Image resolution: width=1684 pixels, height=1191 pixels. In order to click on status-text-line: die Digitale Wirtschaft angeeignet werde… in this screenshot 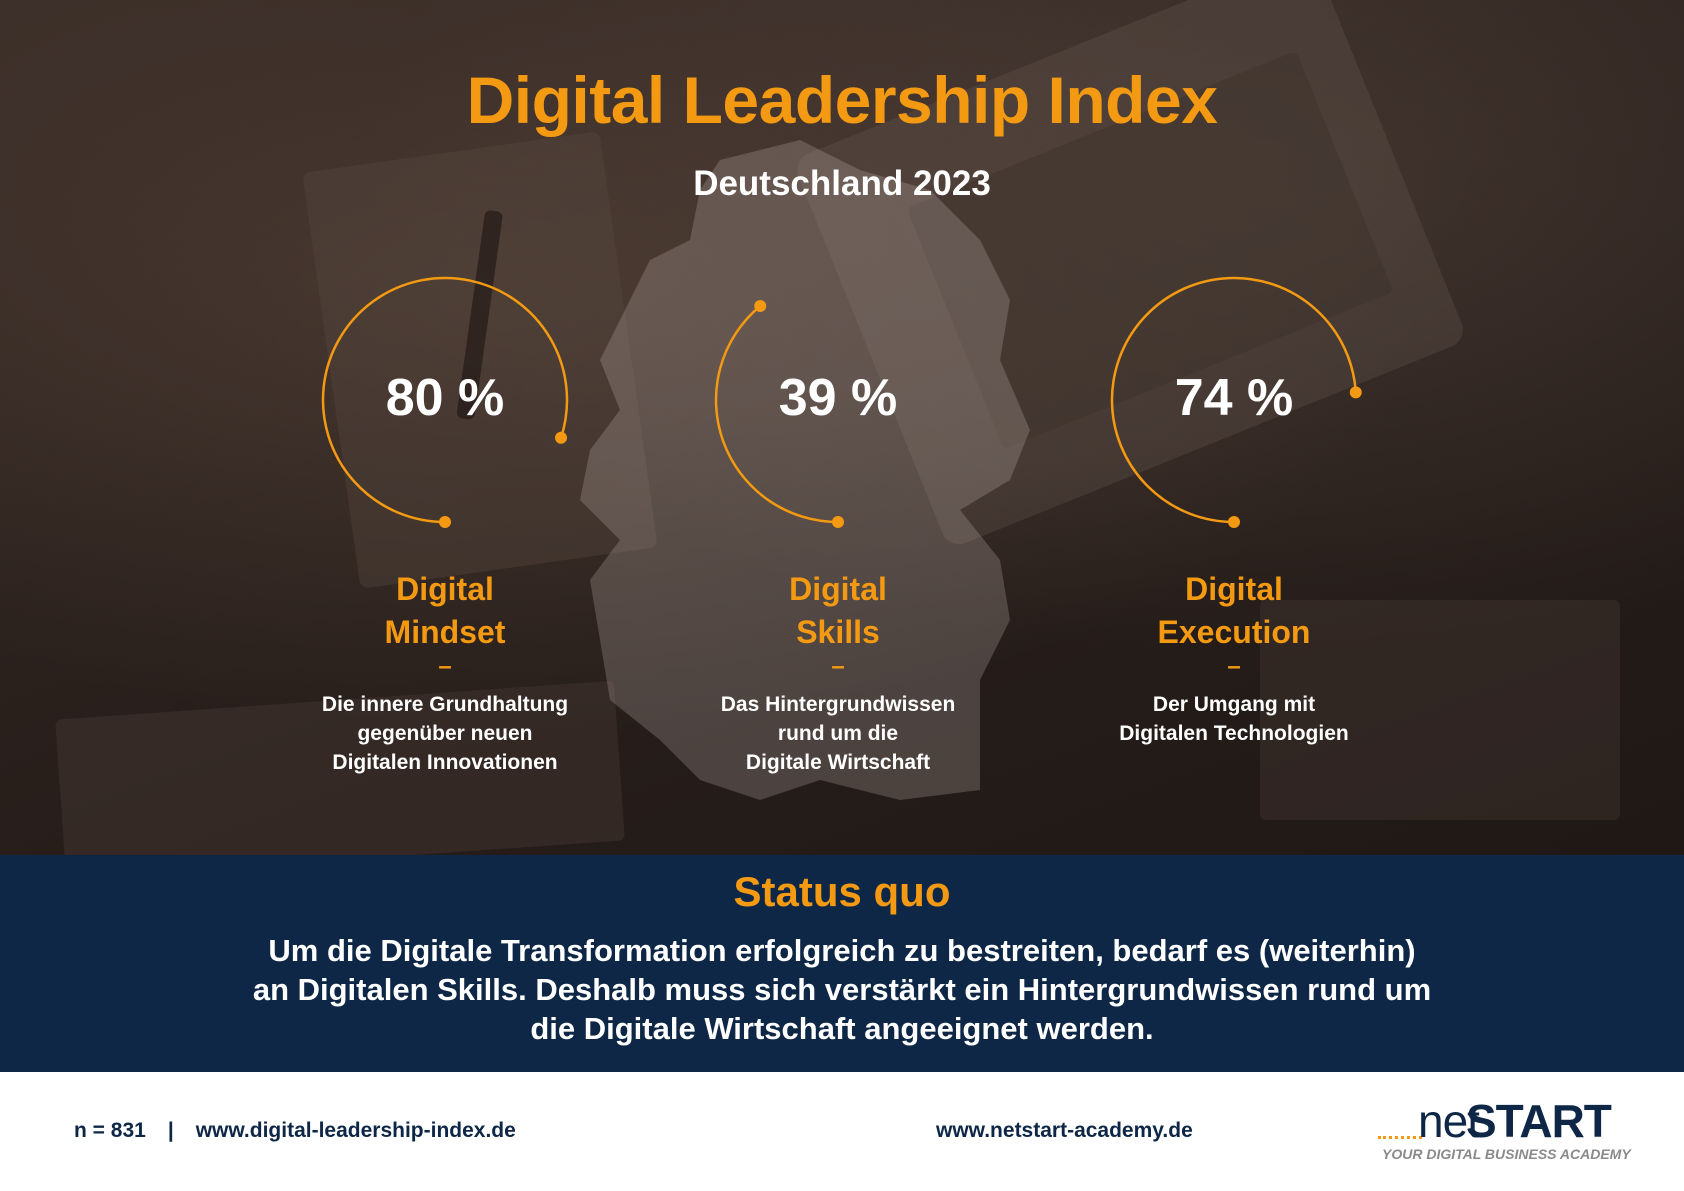, I will do `click(842, 1028)`.